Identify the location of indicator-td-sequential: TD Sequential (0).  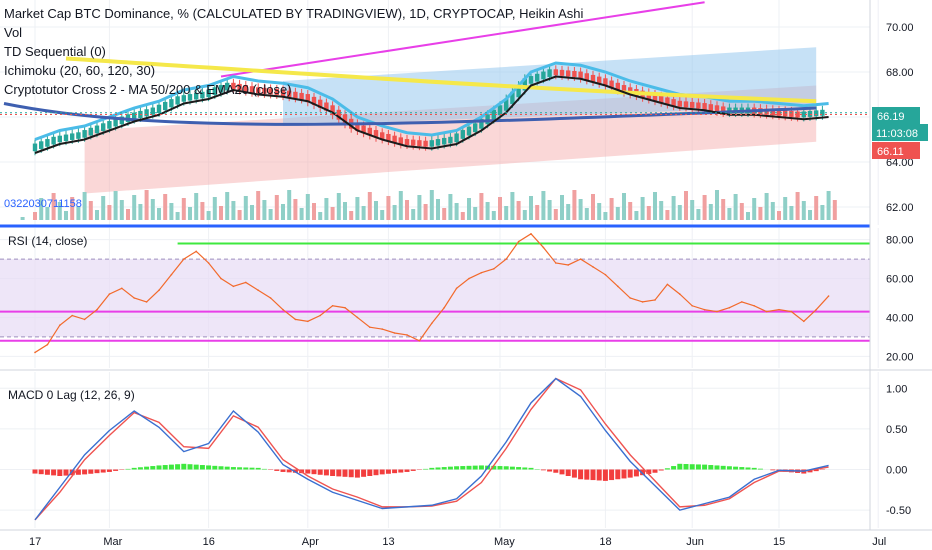
(55, 51).